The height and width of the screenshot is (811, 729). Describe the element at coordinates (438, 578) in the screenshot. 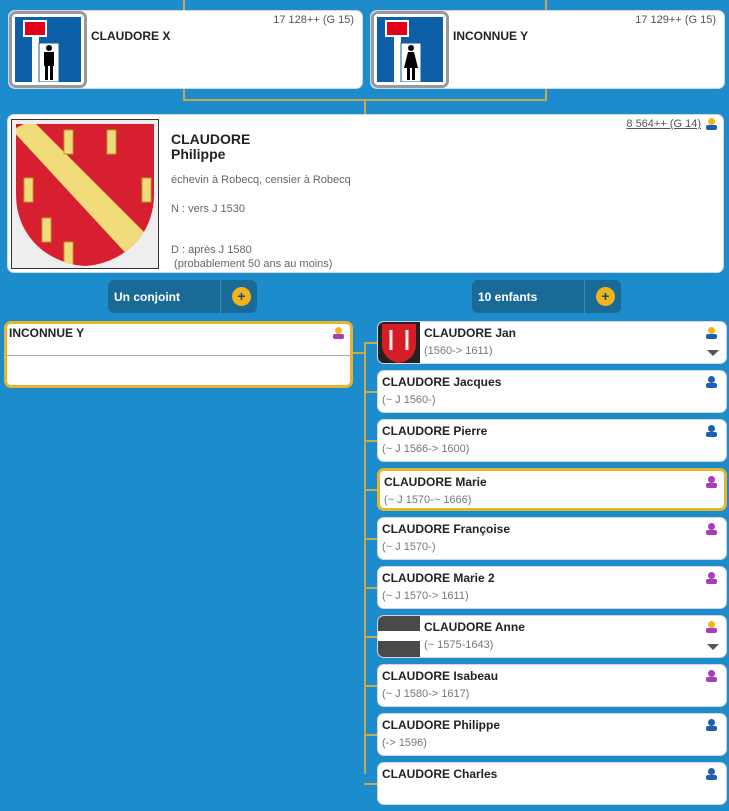

I see `child-name: CLAUDORE Marie 2` at that location.